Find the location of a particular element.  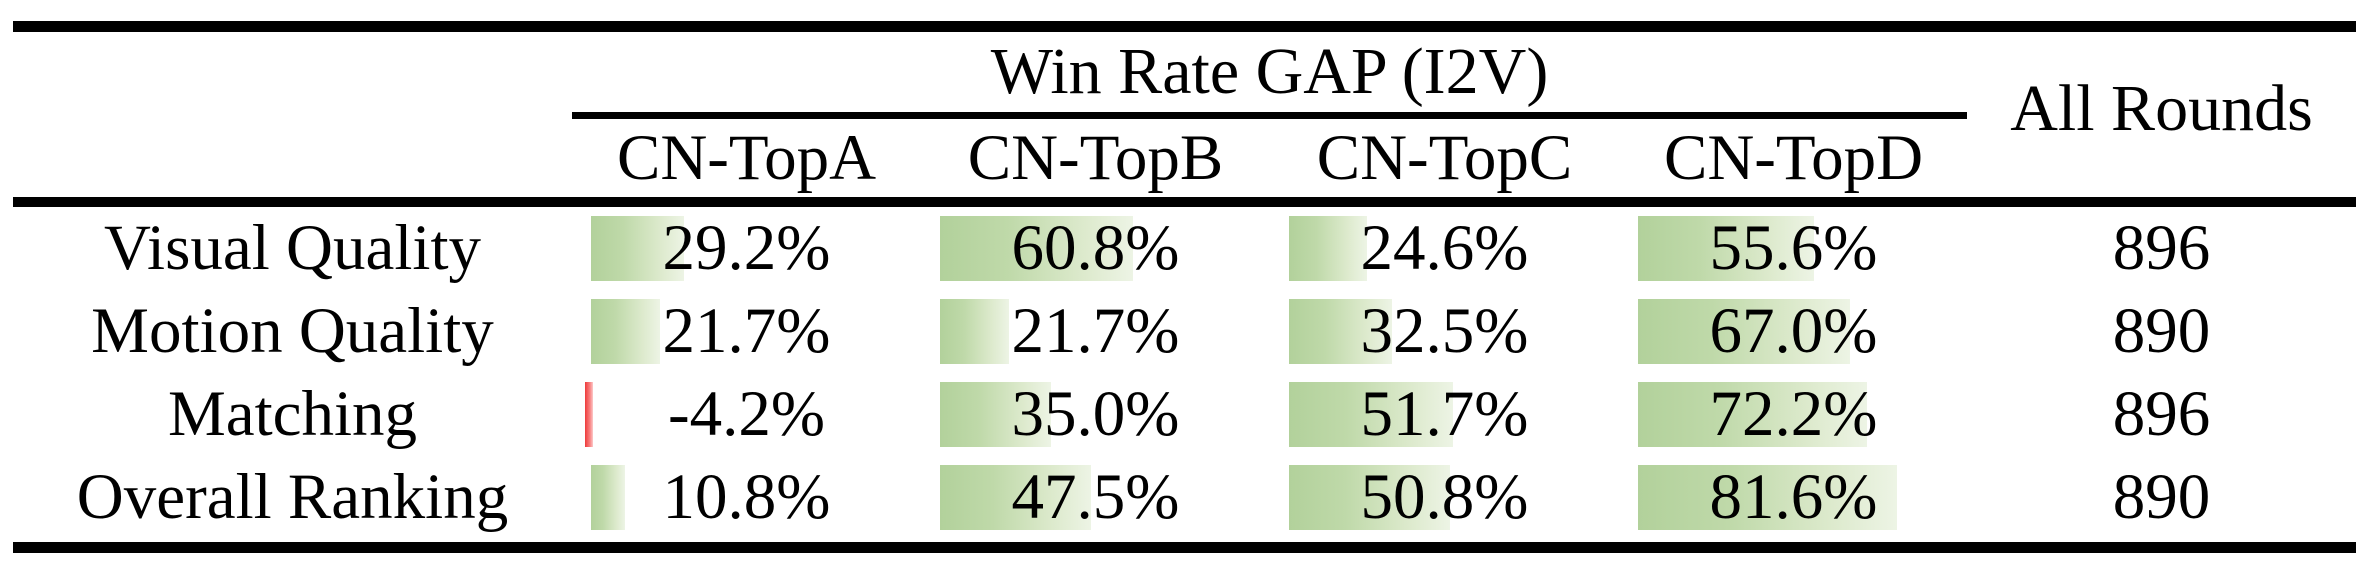

column-header-cn-topb: CN-TopB is located at coordinates (1095, 157).